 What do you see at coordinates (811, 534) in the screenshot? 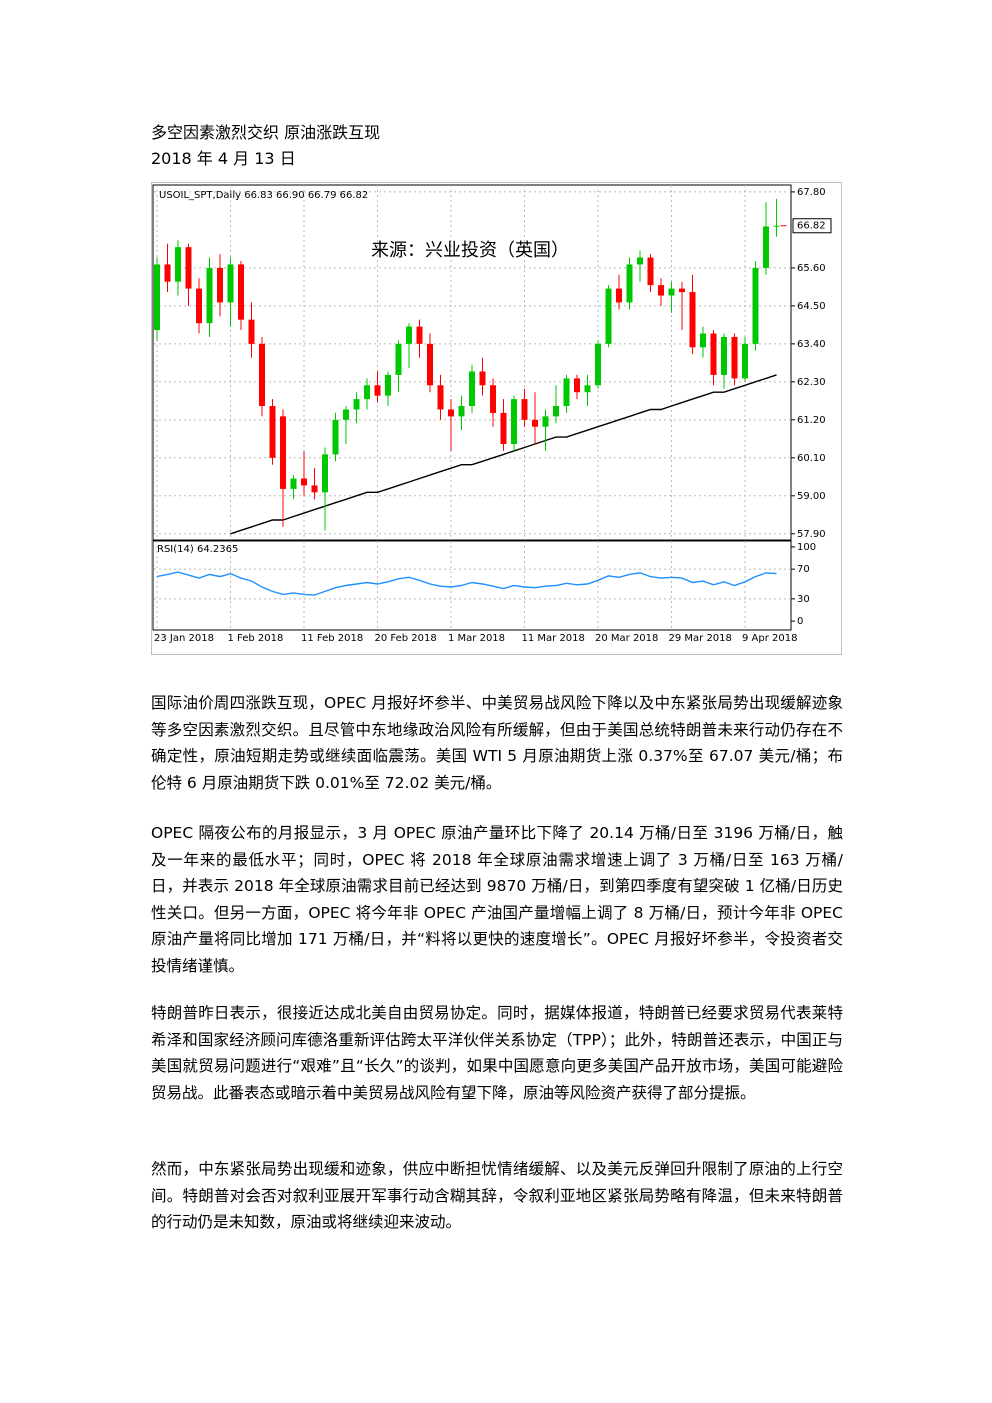
I see `y-tick-label: 57.90` at bounding box center [811, 534].